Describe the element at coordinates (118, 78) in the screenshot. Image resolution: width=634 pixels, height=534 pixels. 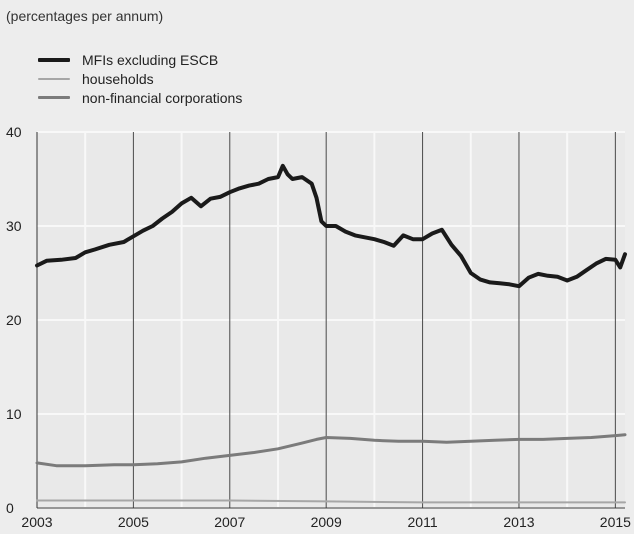
I see `legend-label-households: households` at that location.